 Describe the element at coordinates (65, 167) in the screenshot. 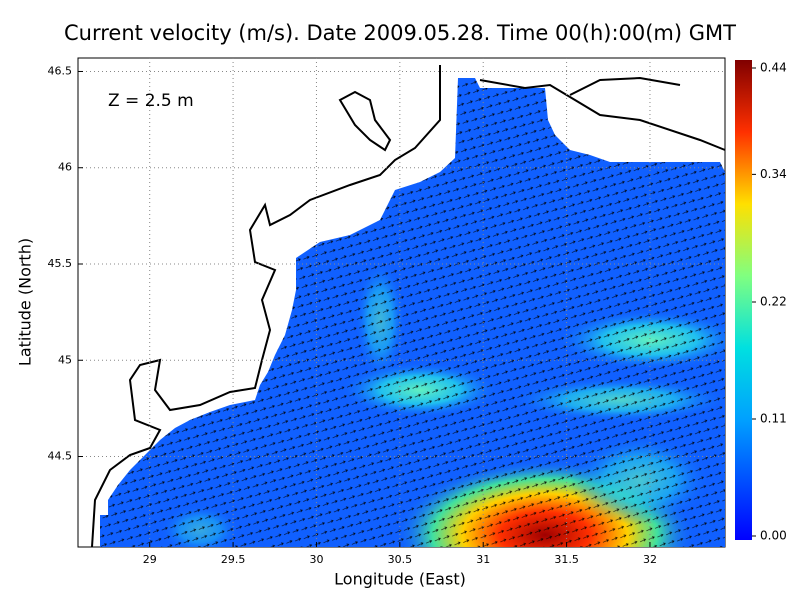

I see `y-tick-label: 46` at that location.